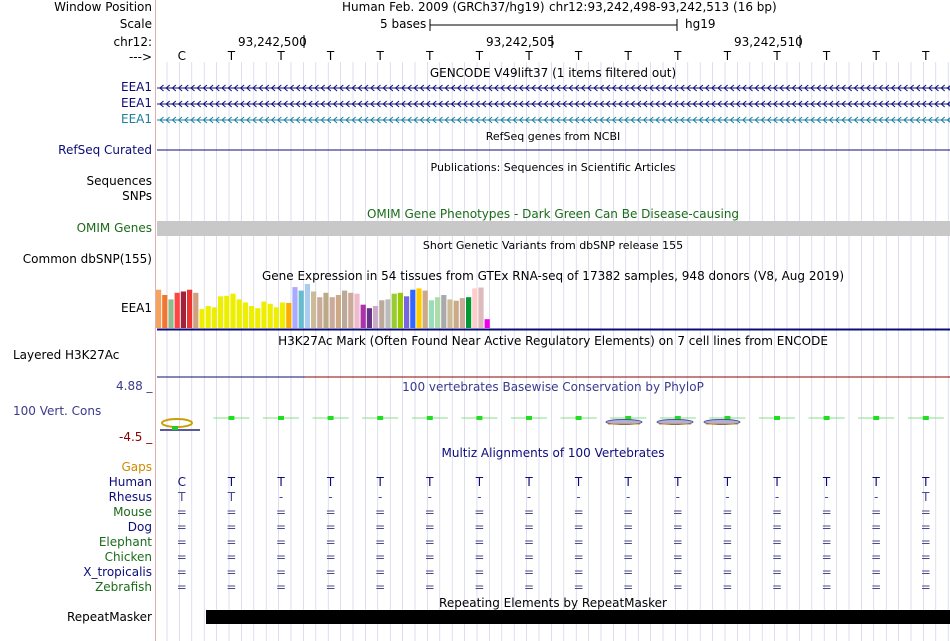 The height and width of the screenshot is (641, 950). I want to click on species-label: Chicken, so click(128, 557).